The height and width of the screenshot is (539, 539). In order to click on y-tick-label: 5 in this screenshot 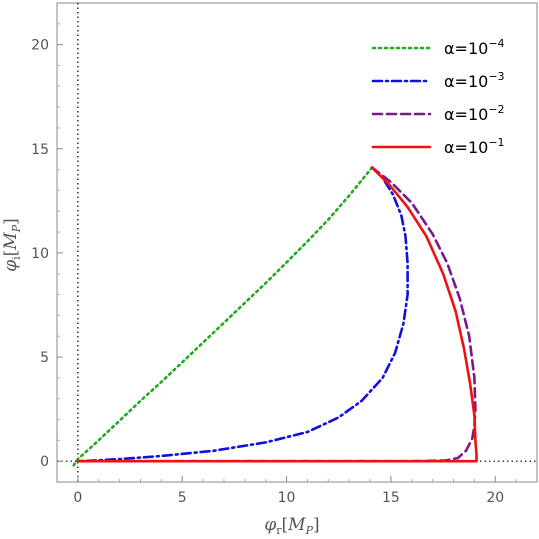, I will do `click(44, 358)`.